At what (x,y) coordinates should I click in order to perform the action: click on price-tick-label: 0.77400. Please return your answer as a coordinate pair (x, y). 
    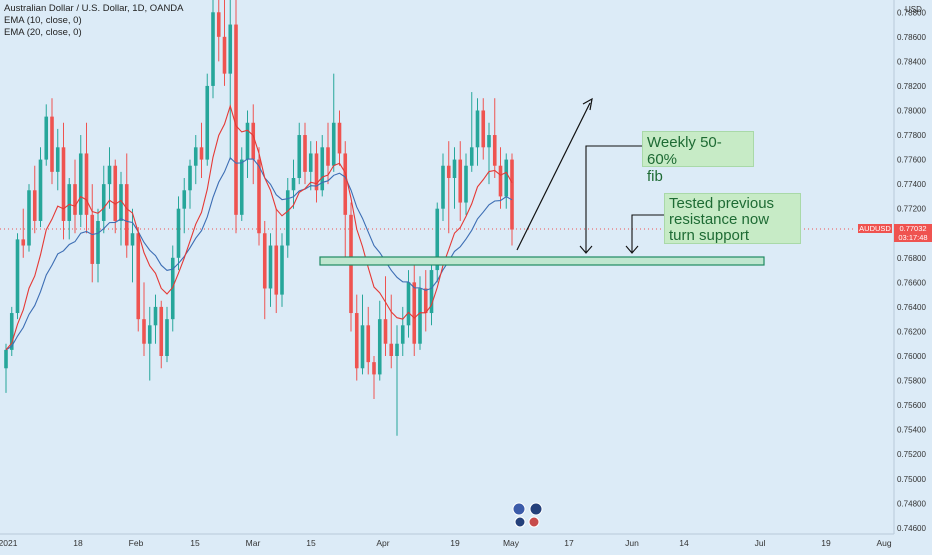
    Looking at the image, I should click on (911, 184).